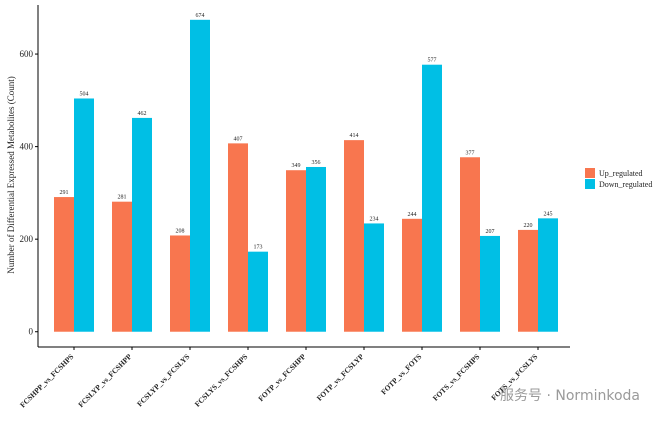  I want to click on value-label: 377, so click(470, 153).